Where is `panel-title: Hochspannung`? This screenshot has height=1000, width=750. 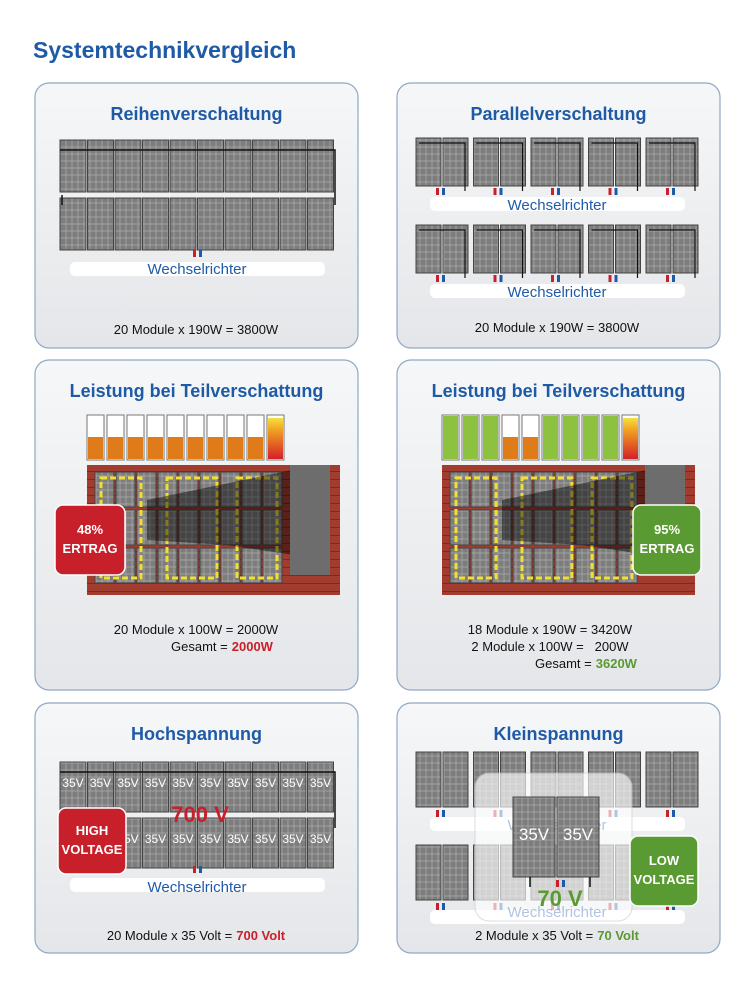
panel-title: Hochspannung is located at coordinates (196, 734).